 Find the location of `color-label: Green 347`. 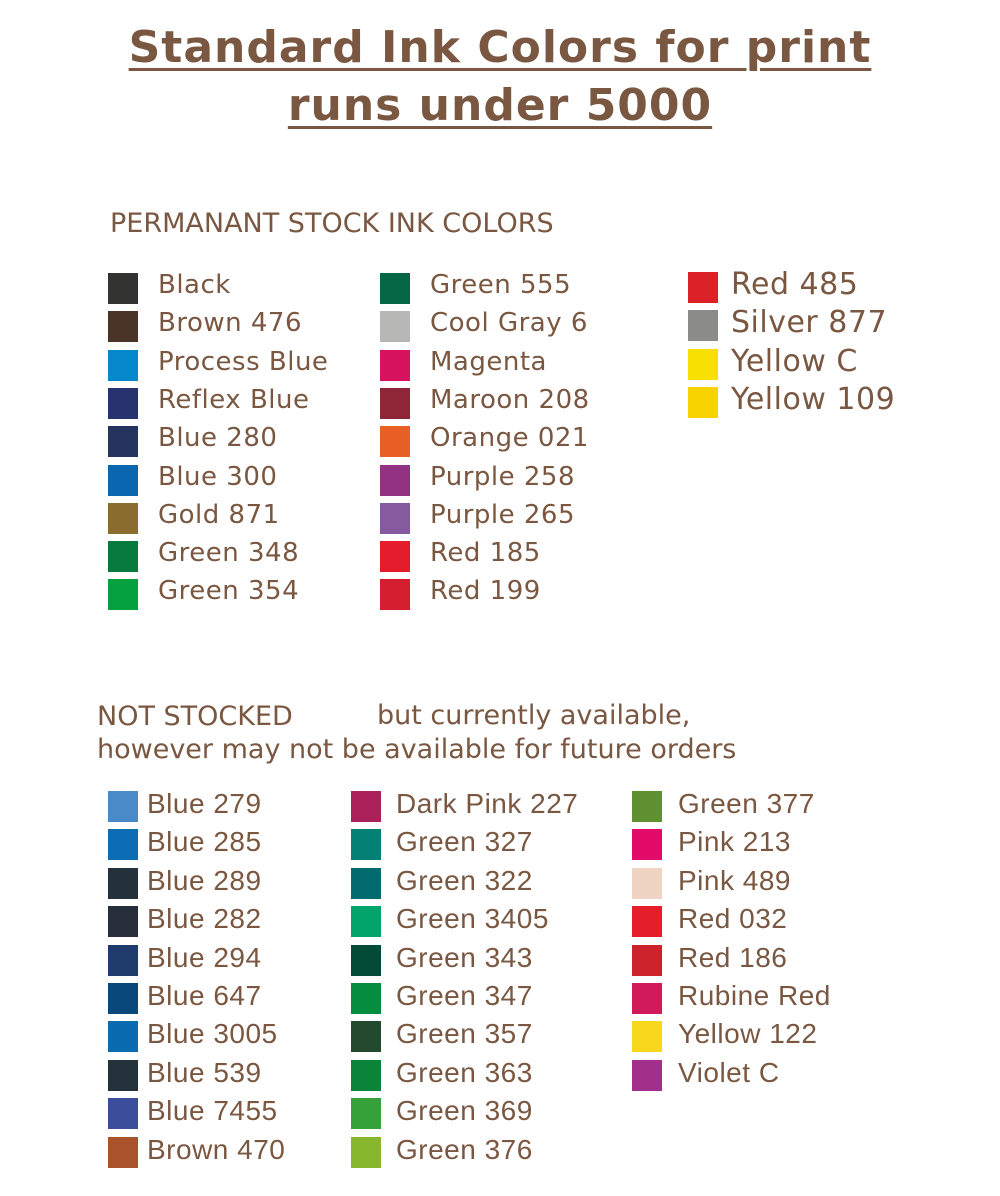

color-label: Green 347 is located at coordinates (464, 995).